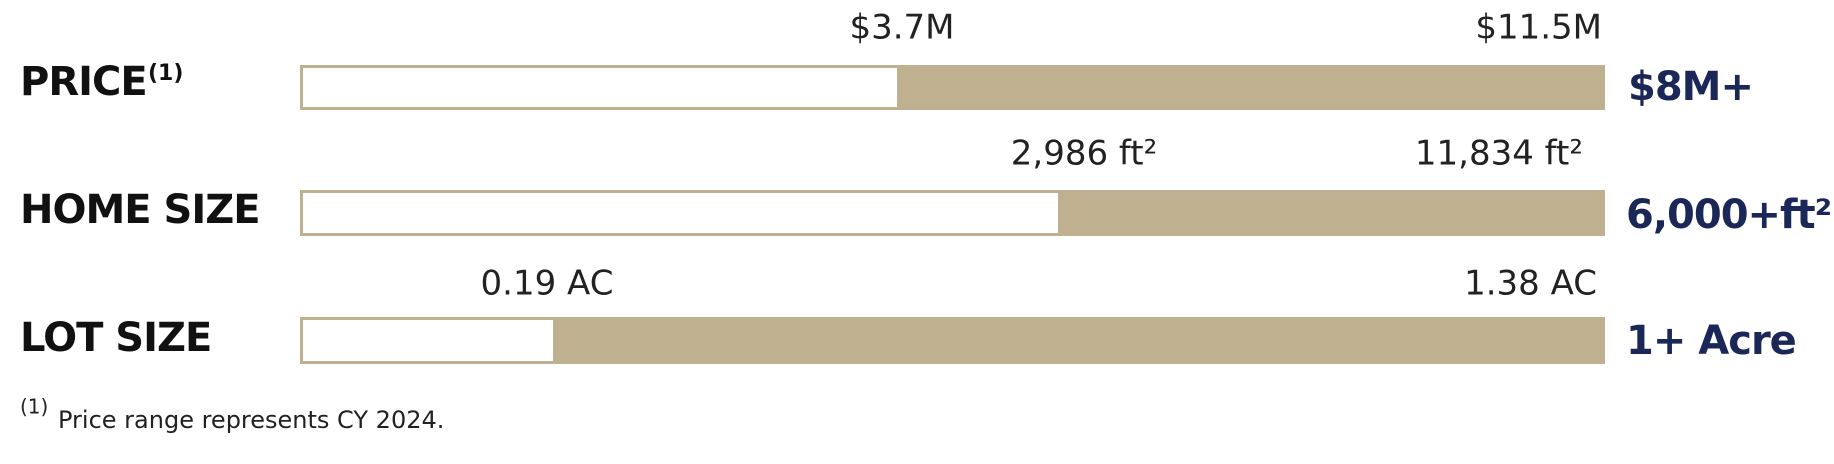 This screenshot has height=464, width=1834. What do you see at coordinates (1538, 28) in the screenshot?
I see `high-value: $11.5M` at bounding box center [1538, 28].